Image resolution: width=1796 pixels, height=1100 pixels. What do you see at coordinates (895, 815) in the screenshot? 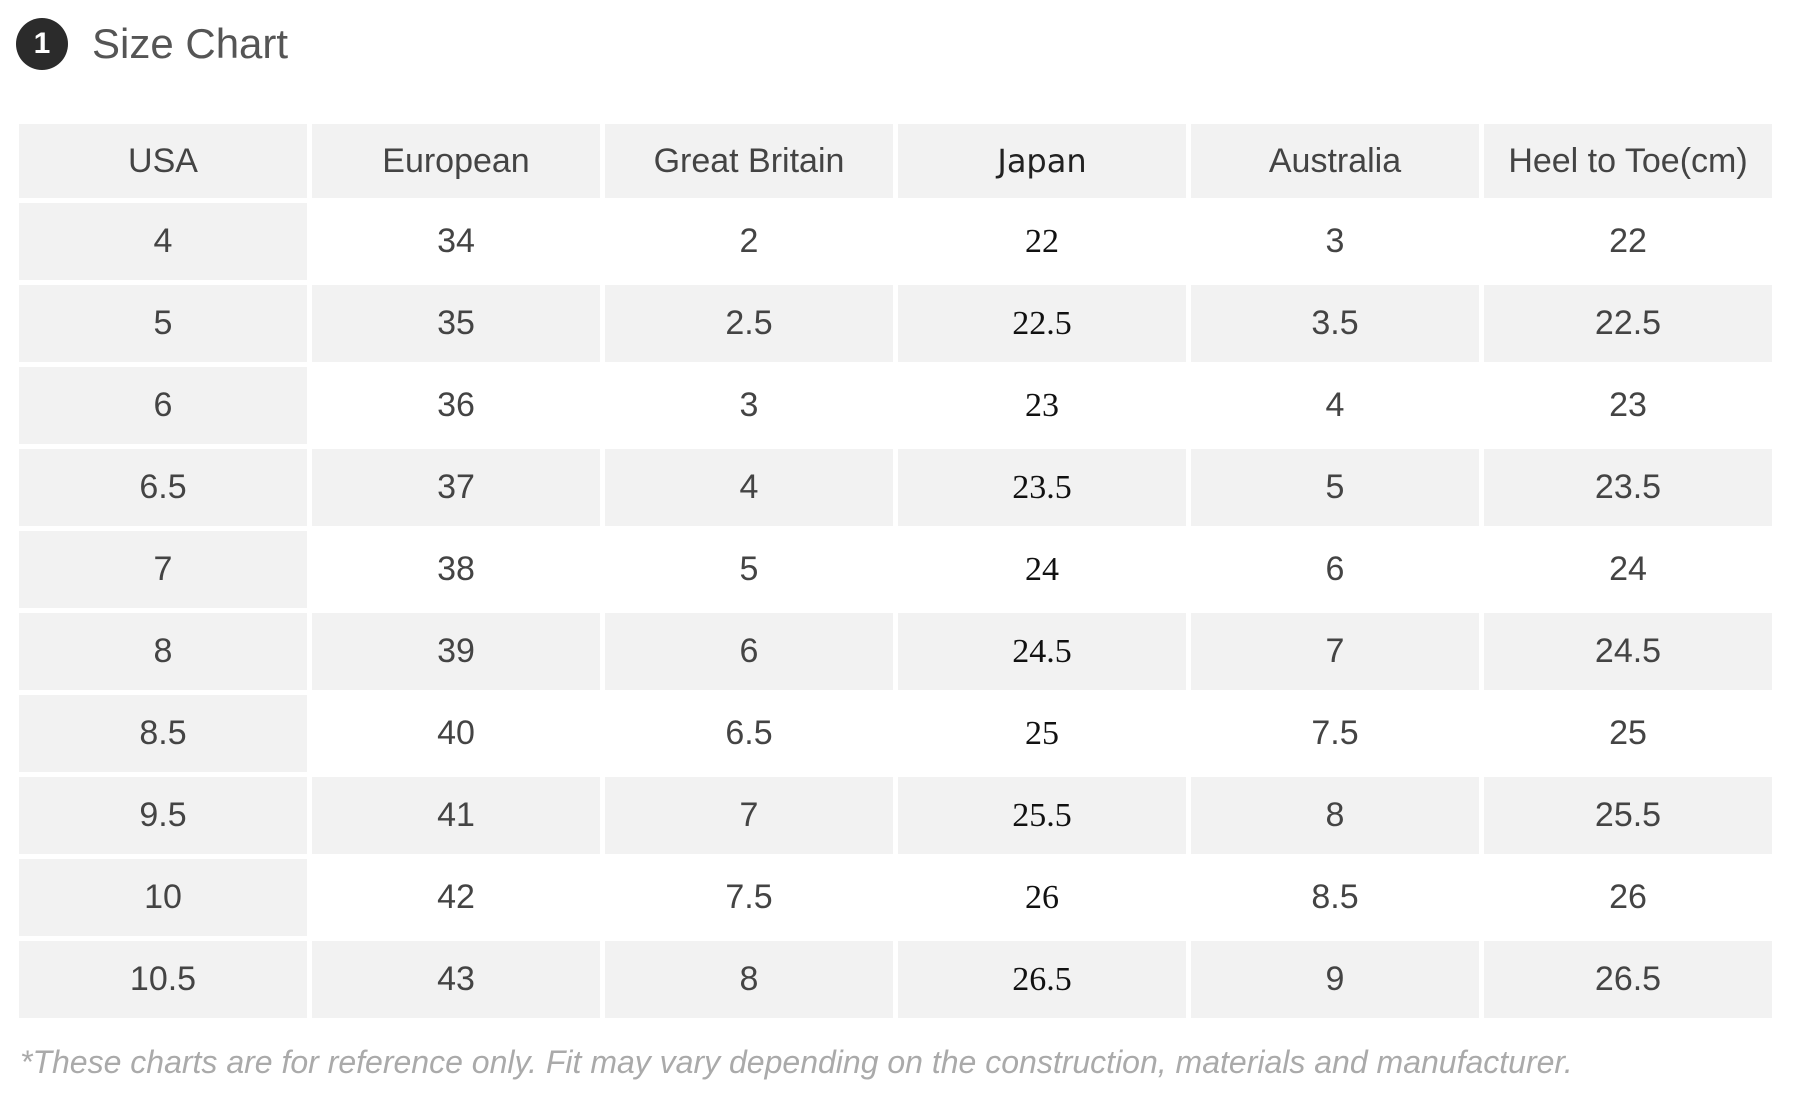
I see `table-row: 9.5 41 7 25.5 8 25.5` at bounding box center [895, 815].